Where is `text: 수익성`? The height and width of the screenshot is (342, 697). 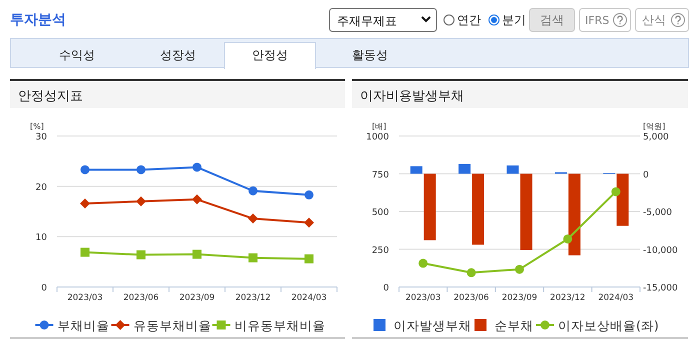 text: 수익성 is located at coordinates (77, 55).